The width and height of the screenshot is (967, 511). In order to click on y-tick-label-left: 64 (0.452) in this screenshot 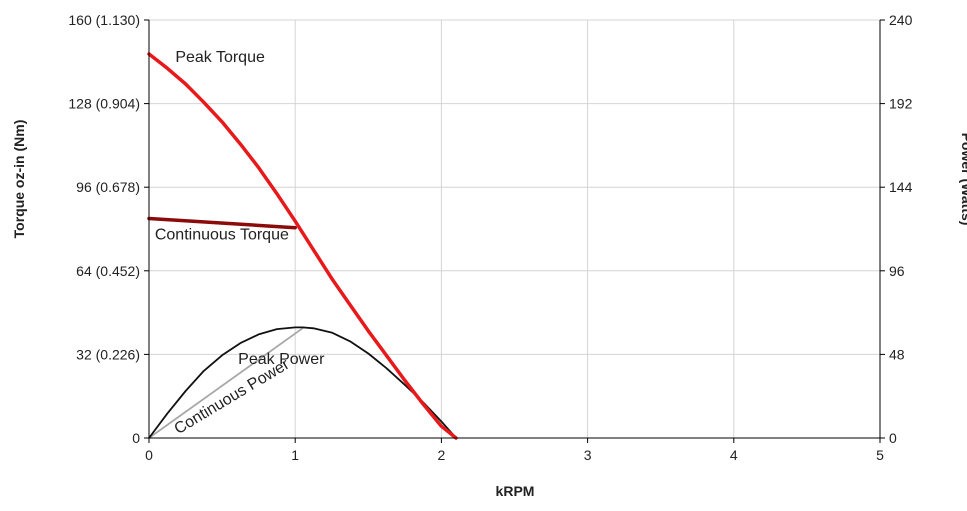, I will do `click(108, 271)`.